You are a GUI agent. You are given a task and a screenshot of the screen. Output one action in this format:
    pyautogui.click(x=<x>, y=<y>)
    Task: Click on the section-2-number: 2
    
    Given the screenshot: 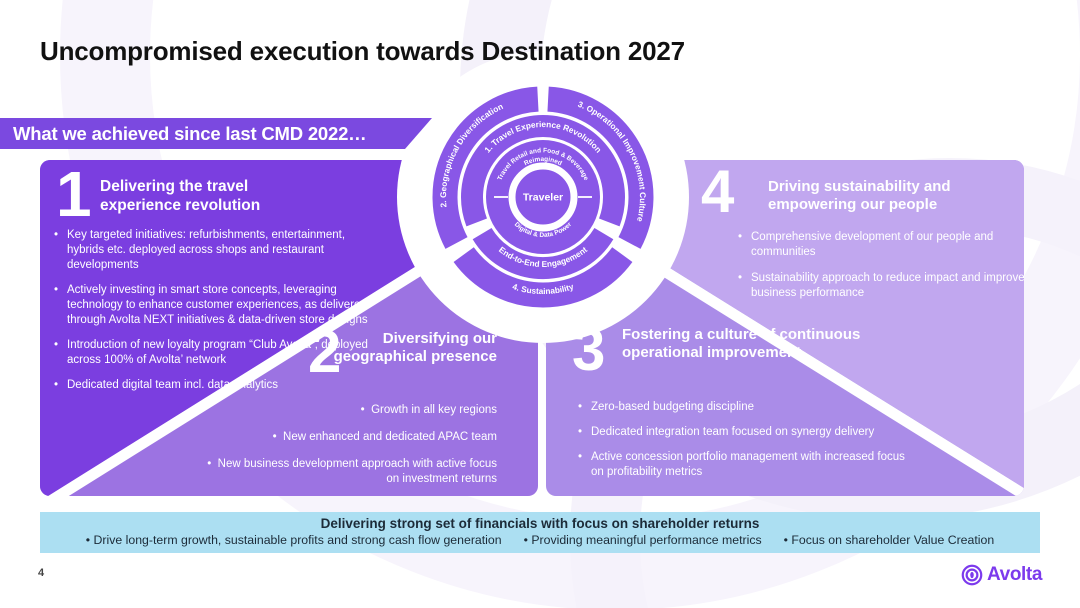 What is the action you would take?
    pyautogui.click(x=325, y=351)
    